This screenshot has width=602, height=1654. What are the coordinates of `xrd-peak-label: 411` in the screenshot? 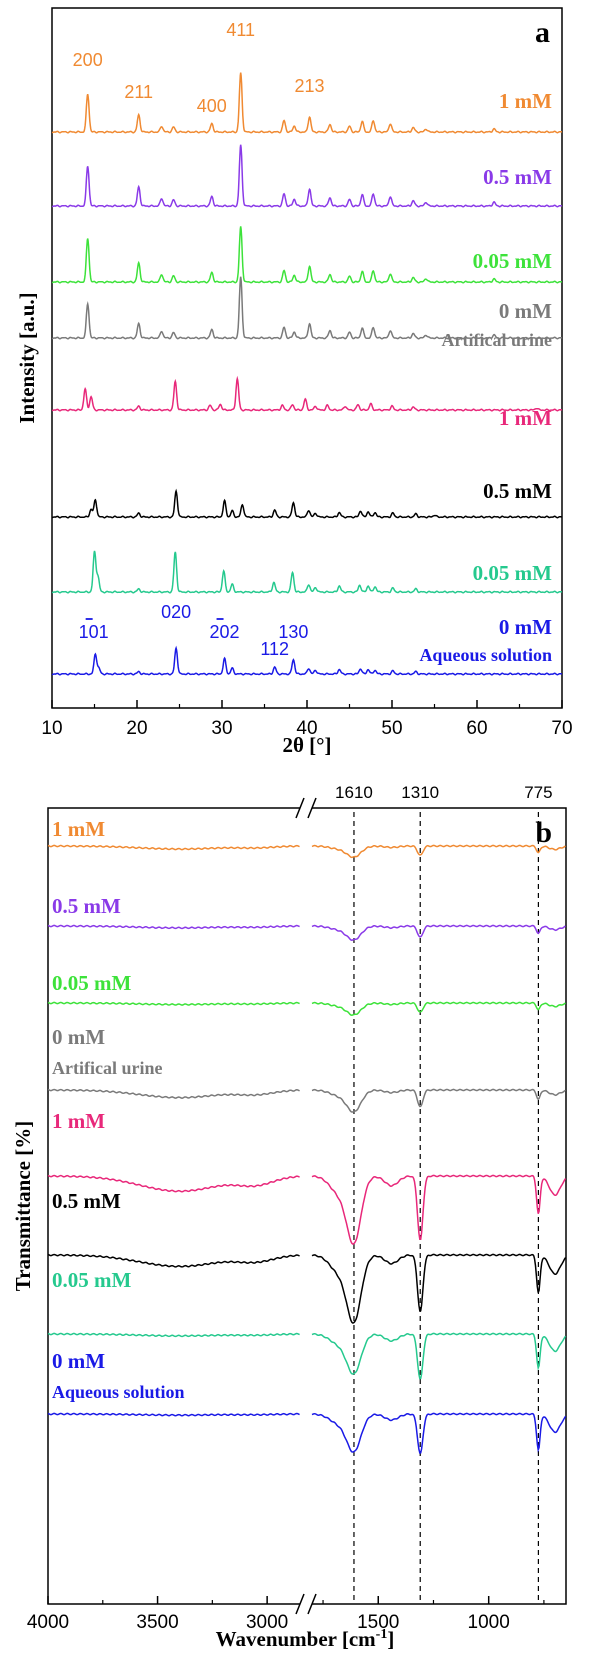 It's located at (240, 30).